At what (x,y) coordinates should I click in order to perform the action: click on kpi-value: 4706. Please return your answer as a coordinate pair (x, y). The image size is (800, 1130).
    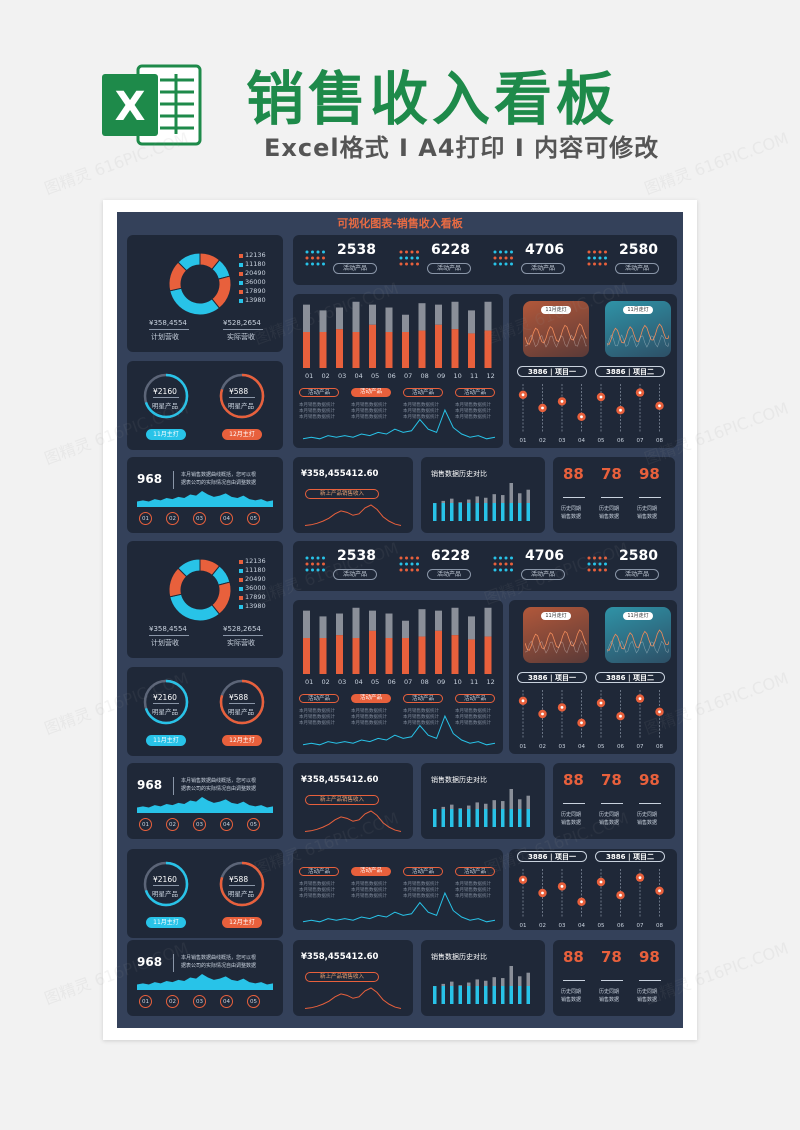
    Looking at the image, I should click on (544, 556).